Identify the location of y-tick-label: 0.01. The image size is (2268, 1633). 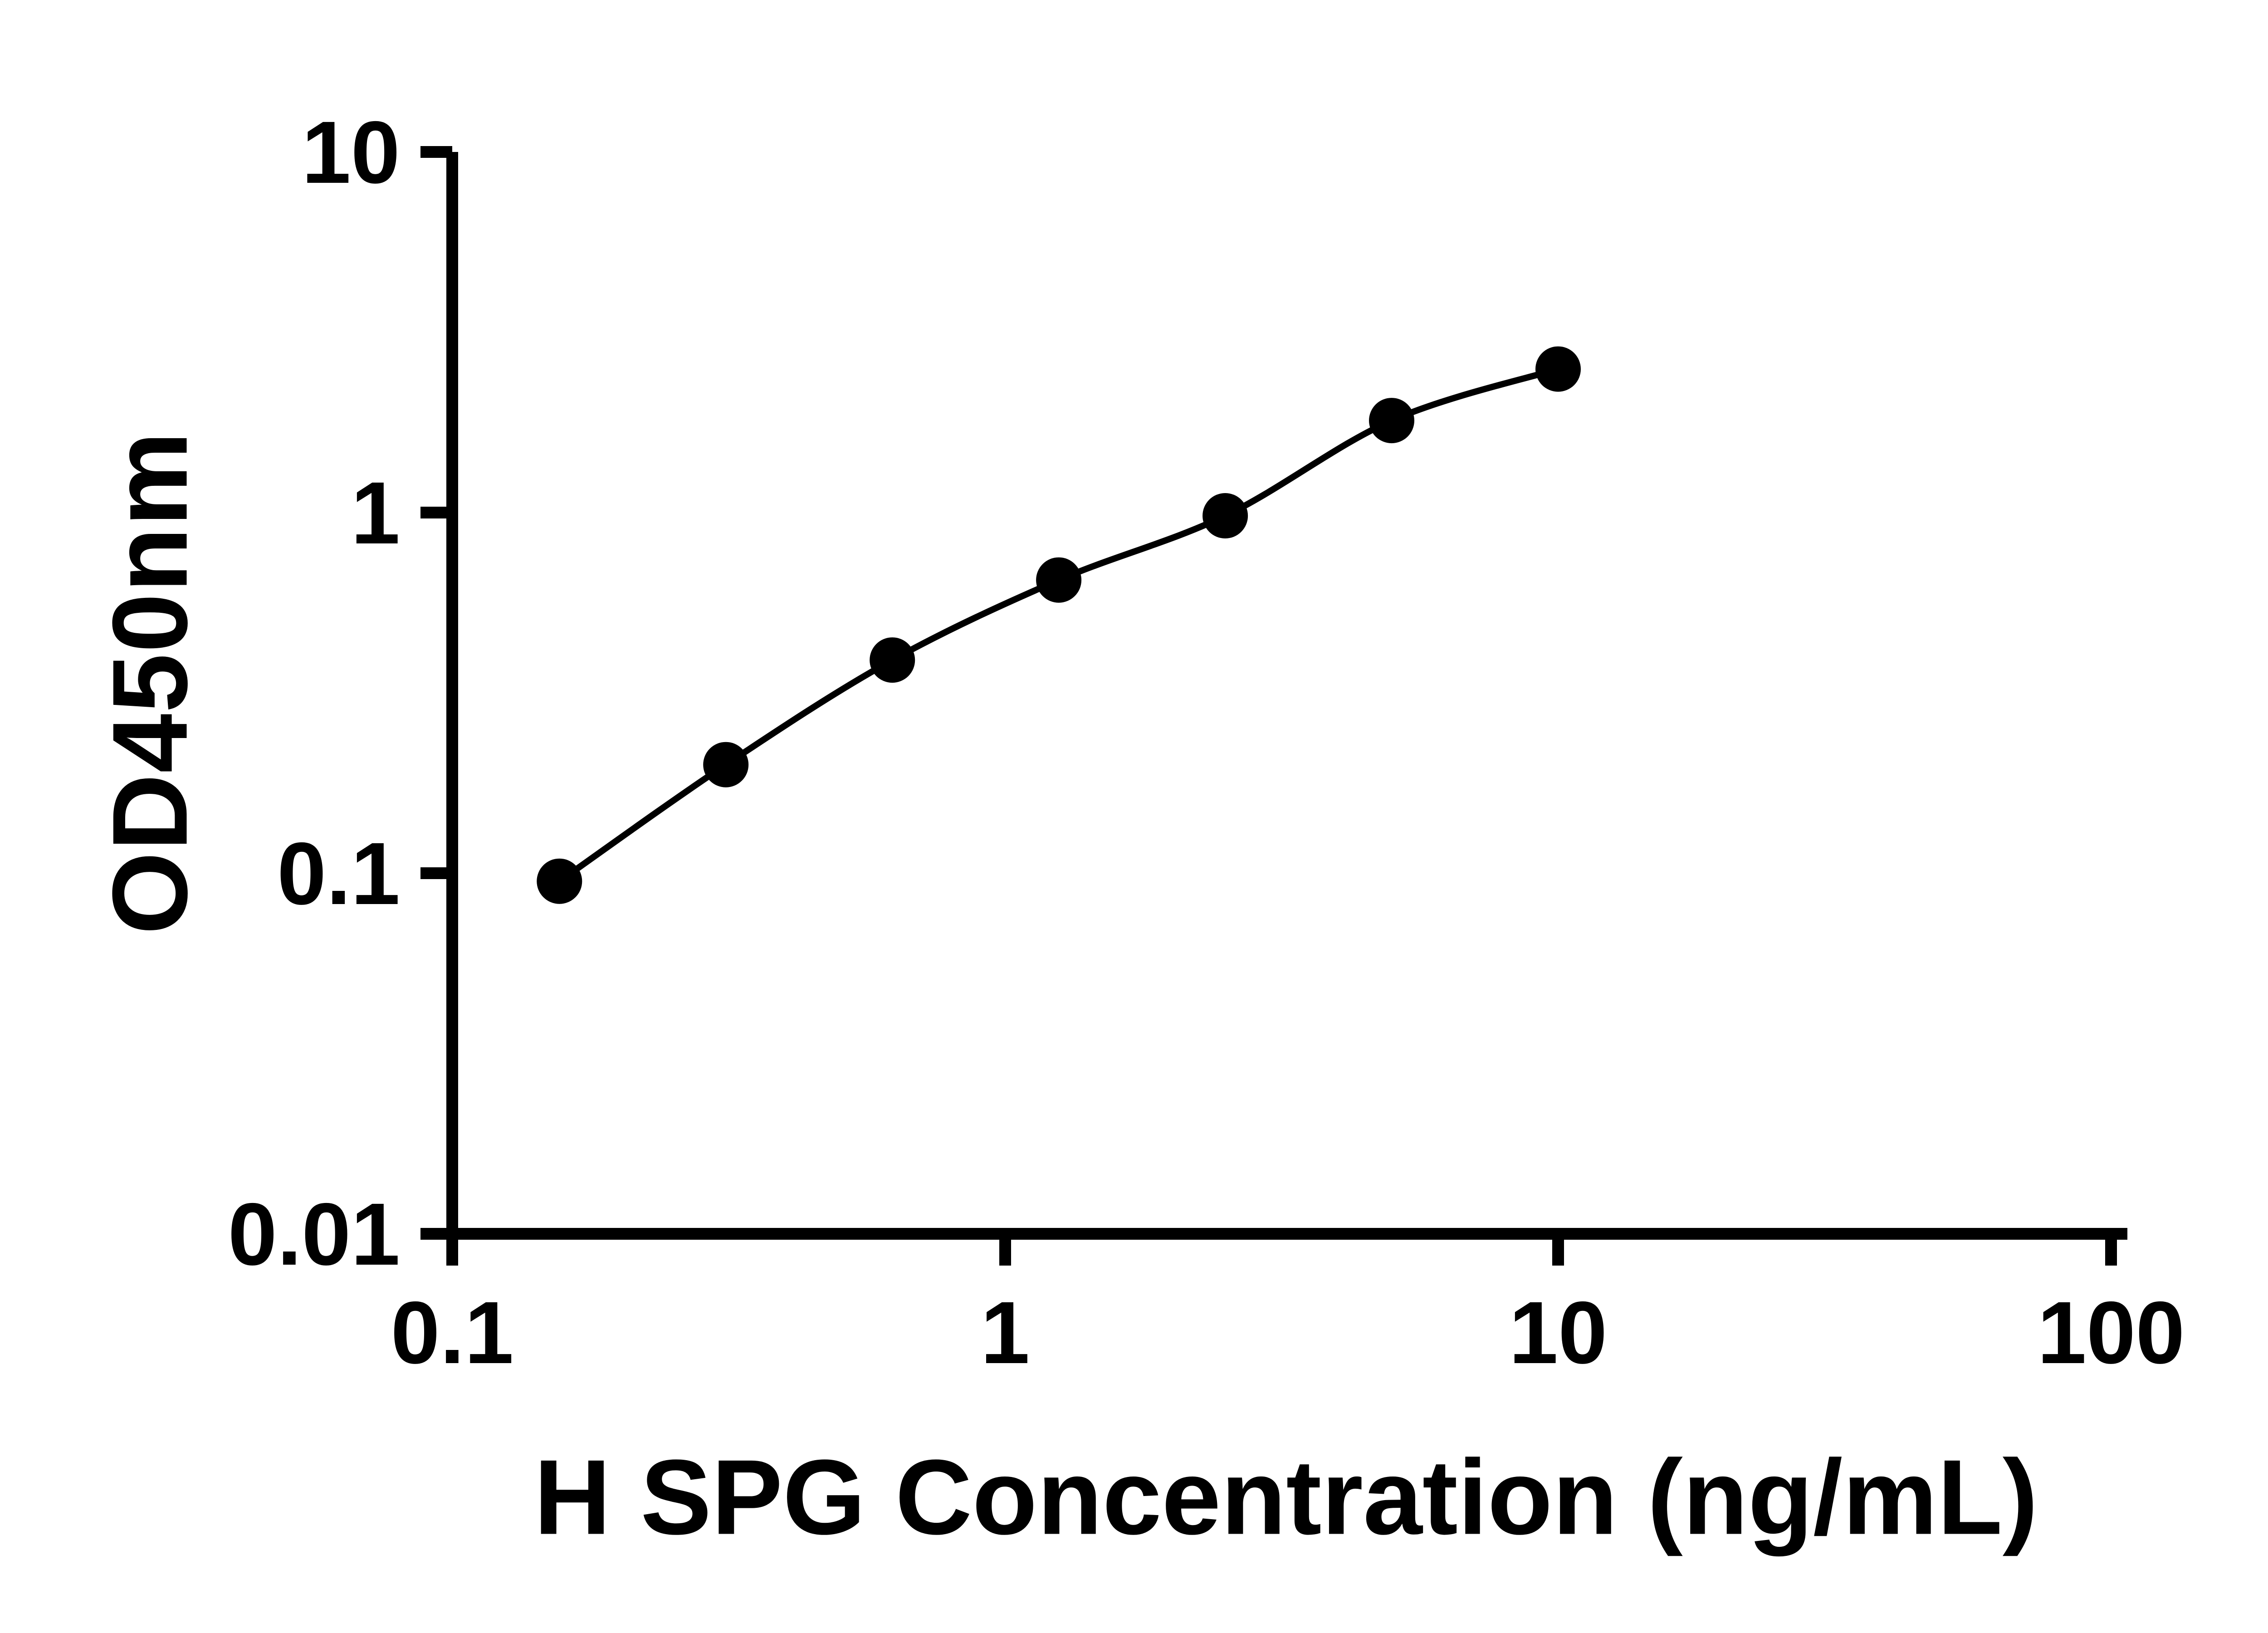
(314, 1234).